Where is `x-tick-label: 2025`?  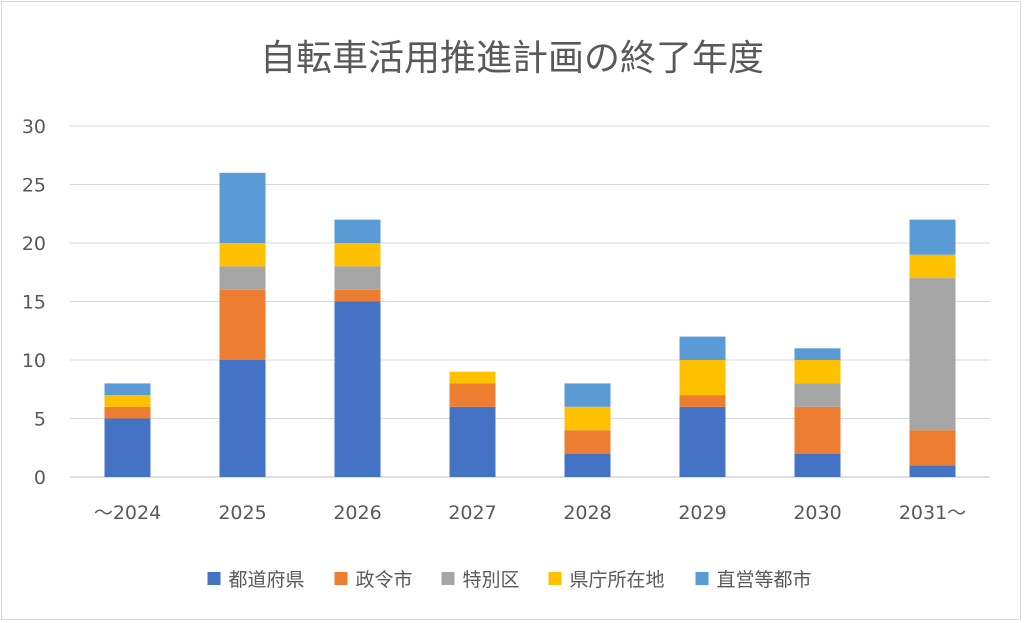 x-tick-label: 2025 is located at coordinates (242, 513).